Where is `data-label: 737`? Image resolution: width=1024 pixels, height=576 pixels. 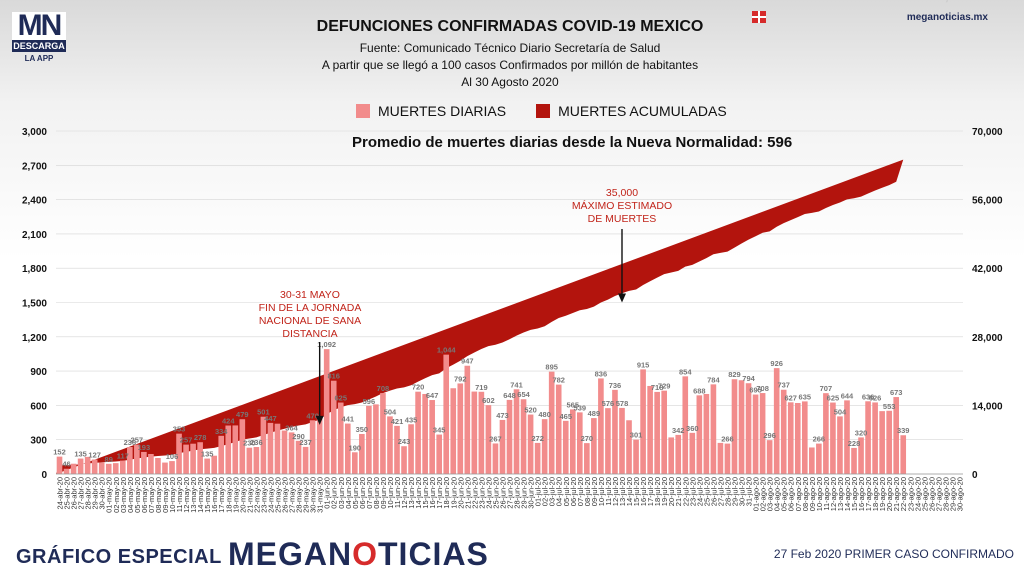 data-label: 737 is located at coordinates (783, 385).